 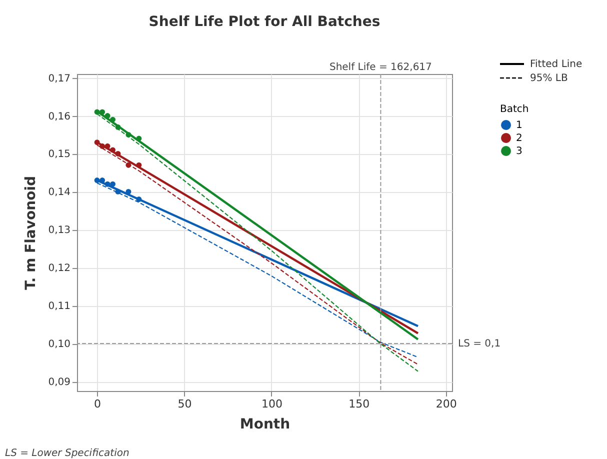 I want to click on x-tick-label: 50, so click(x=185, y=404).